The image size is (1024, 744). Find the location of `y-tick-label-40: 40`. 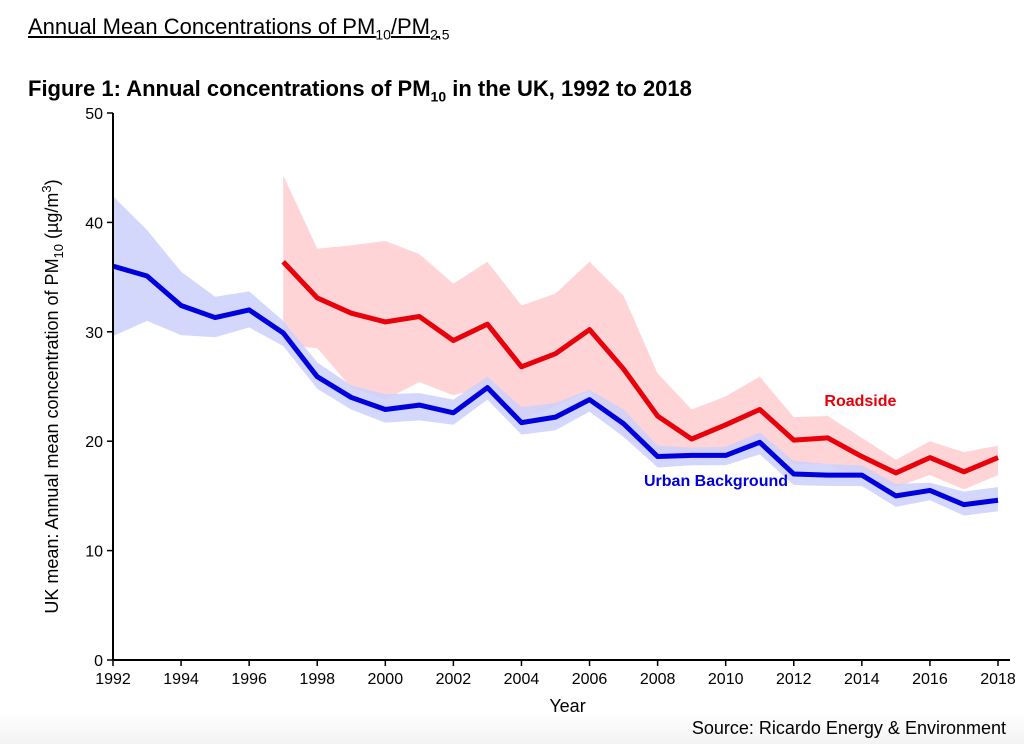

y-tick-label-40: 40 is located at coordinates (94, 223).